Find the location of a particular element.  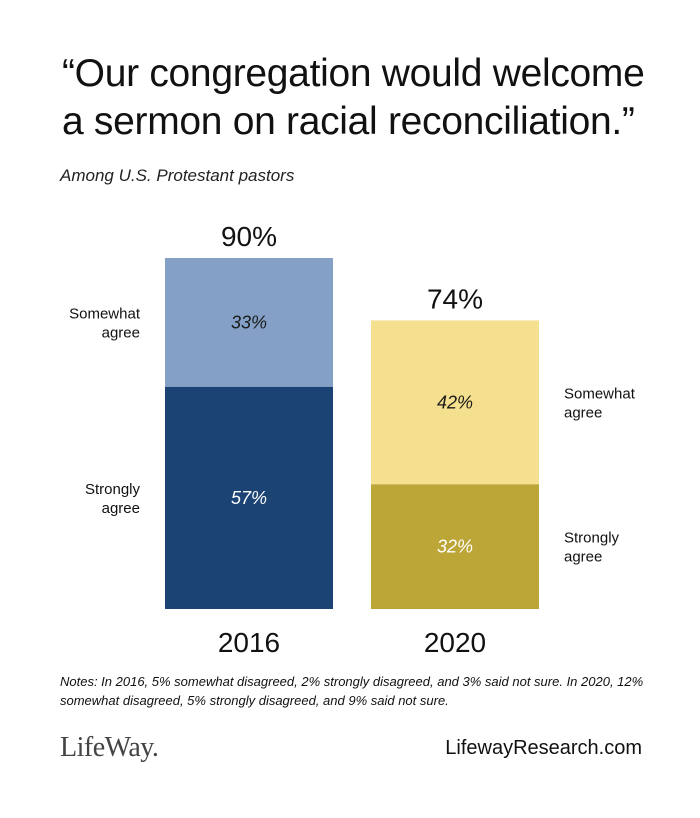

bar-value-label: 57% is located at coordinates (249, 498).